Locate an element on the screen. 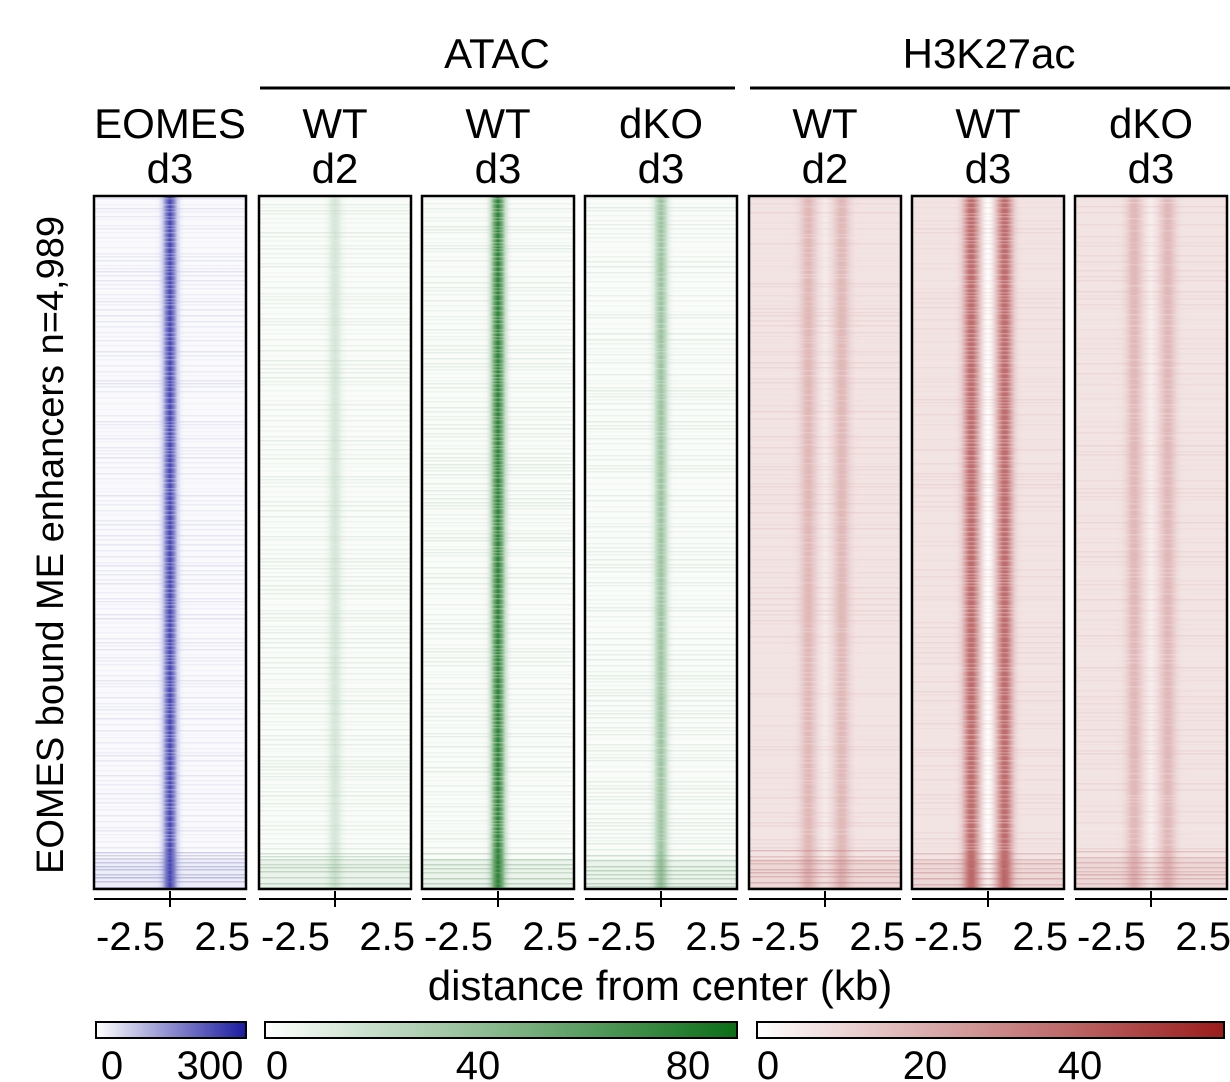 The width and height of the screenshot is (1230, 1082). panel-subtitle-5: d2 is located at coordinates (825, 168).